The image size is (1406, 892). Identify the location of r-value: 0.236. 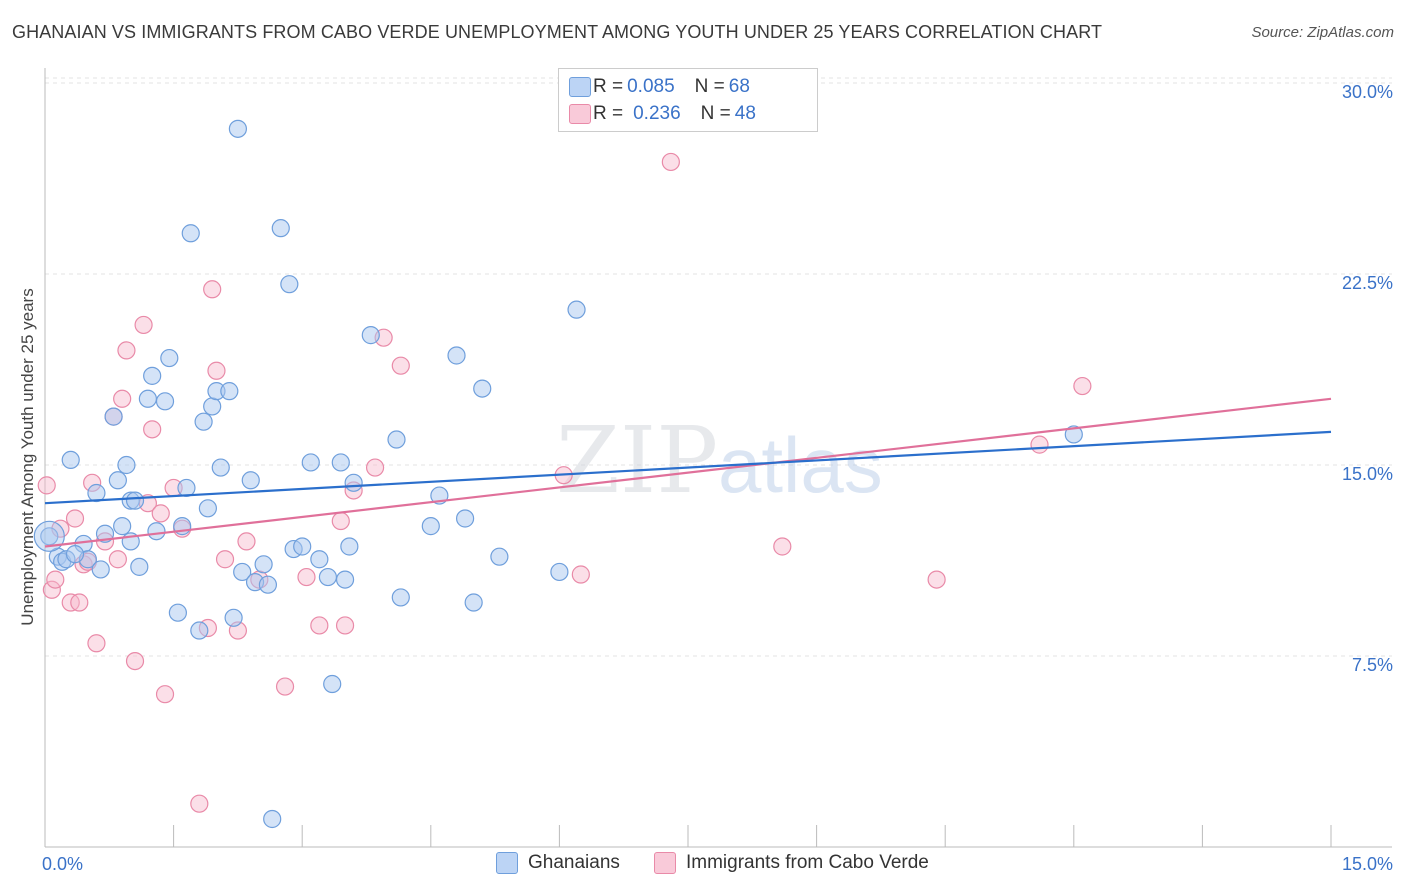
(657, 113).